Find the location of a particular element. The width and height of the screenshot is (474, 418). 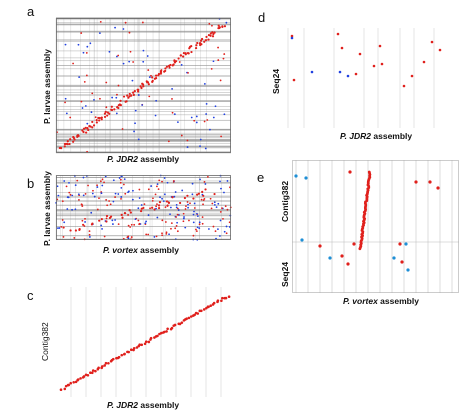

panel-c-xlabel-species: P. JDR2 is located at coordinates (123, 405).